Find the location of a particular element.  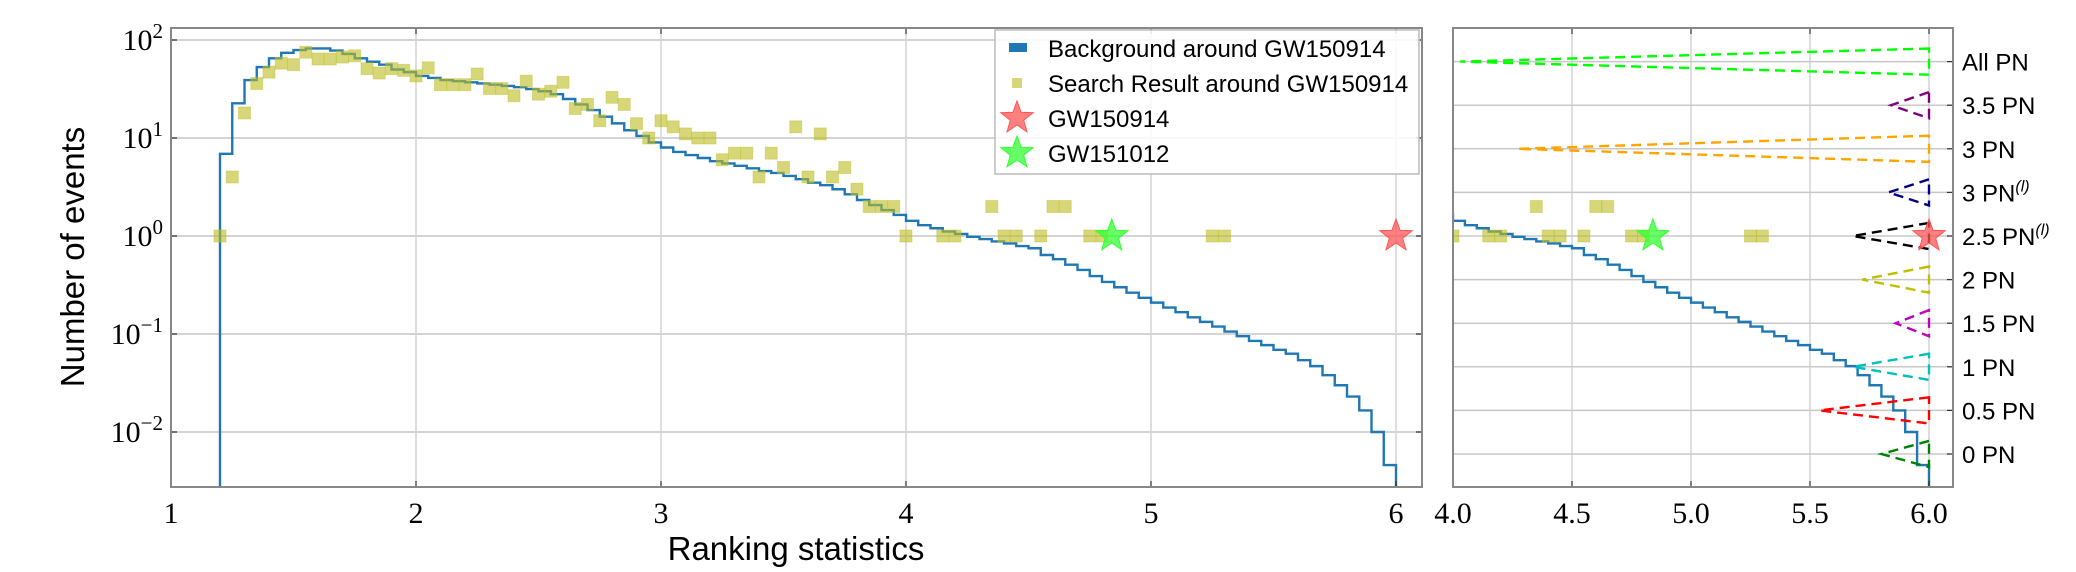

pn-row-label: 1 PN is located at coordinates (1988, 368).